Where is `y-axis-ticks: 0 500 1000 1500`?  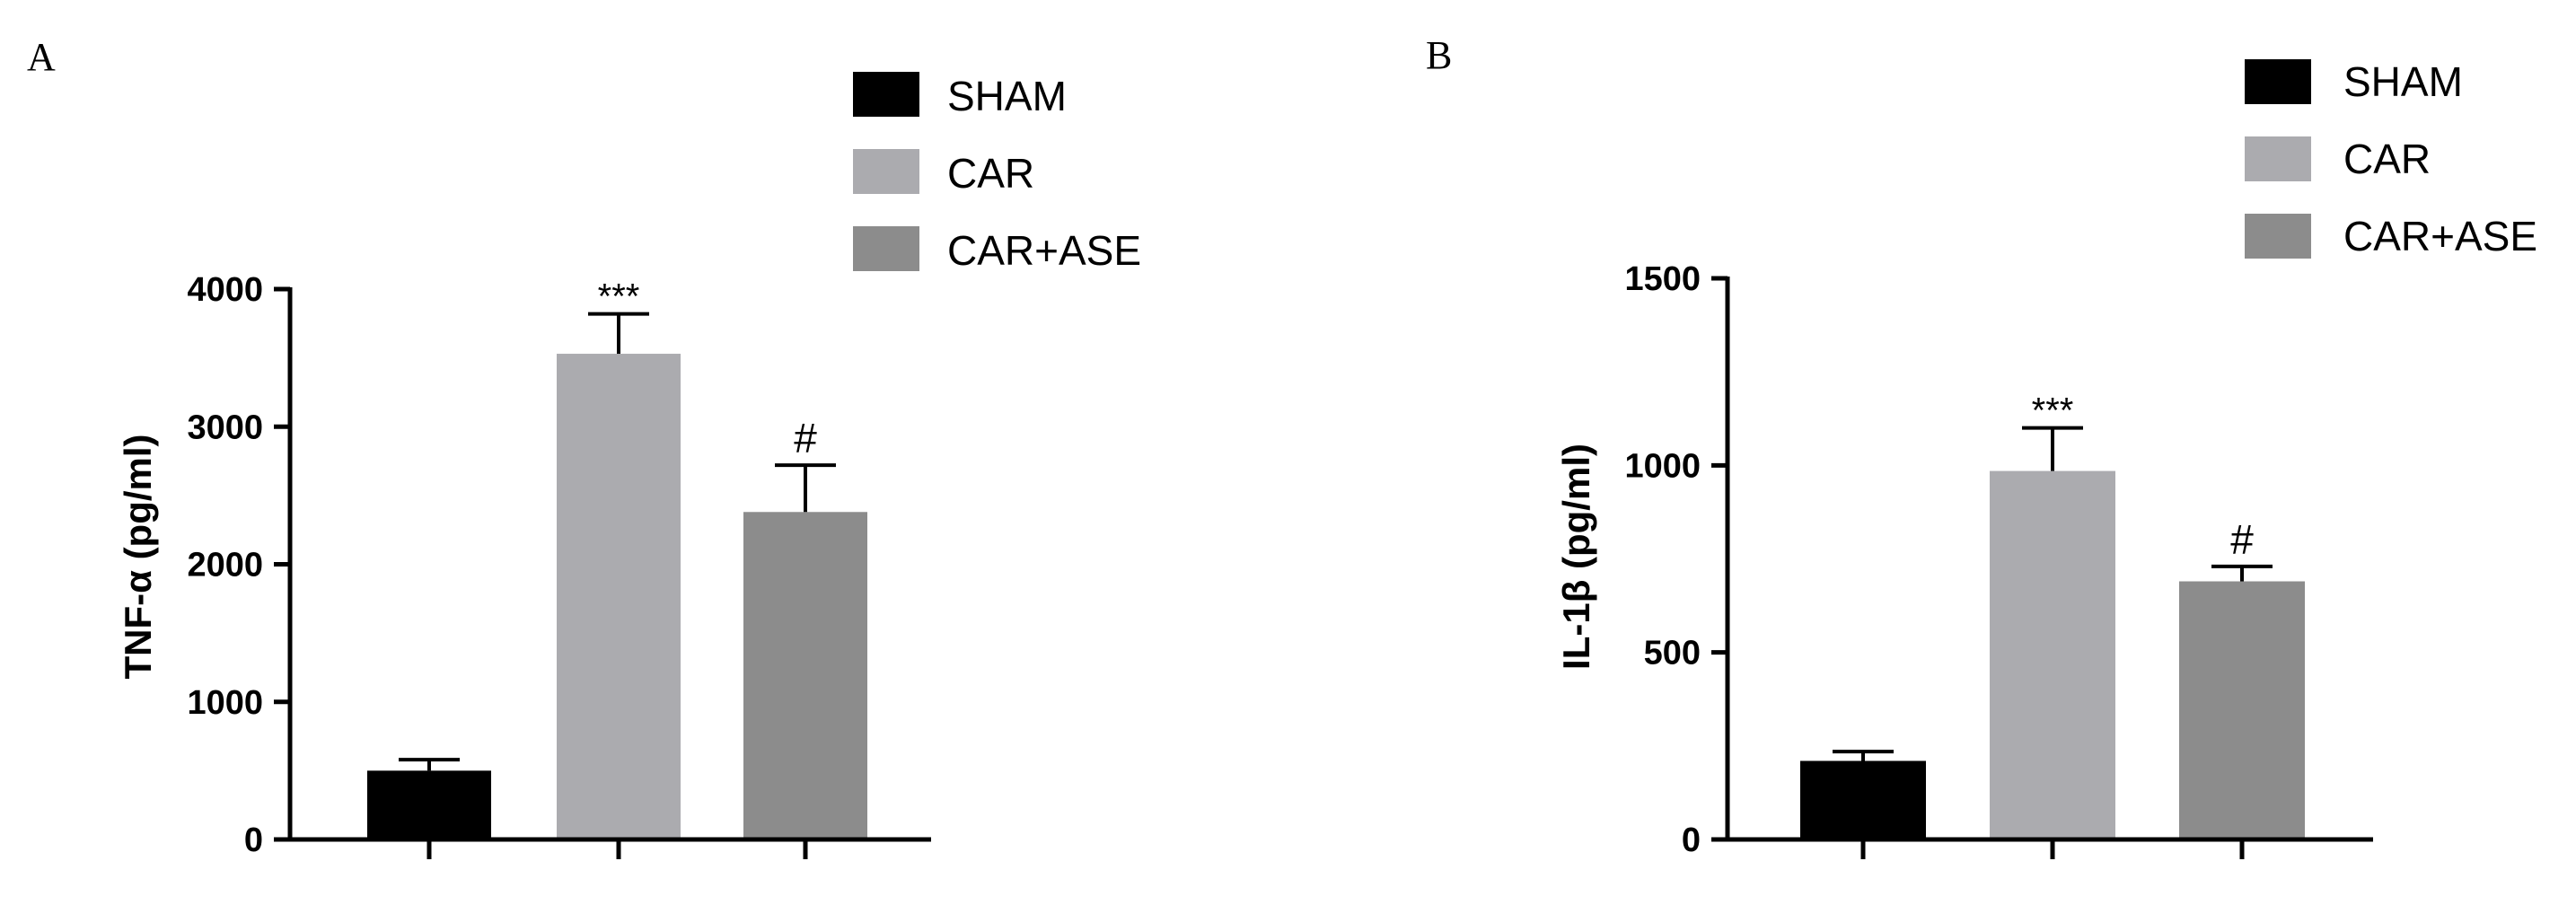 y-axis-ticks: 0 500 1000 1500 is located at coordinates (1676, 559).